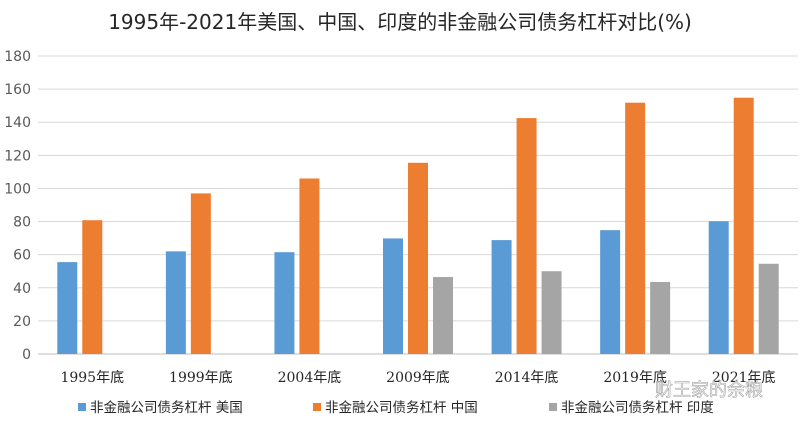 The width and height of the screenshot is (800, 425). I want to click on watermark-text: 财王家的余粮, so click(709, 390).